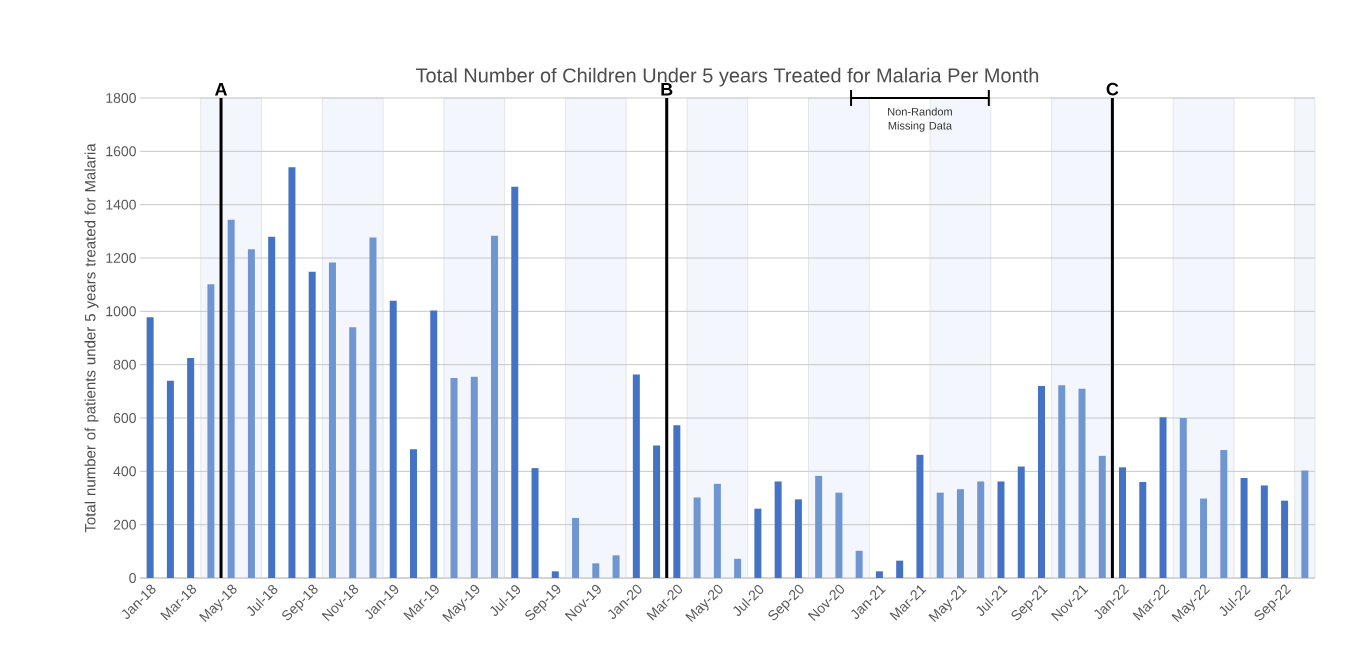  Describe the element at coordinates (121, 258) in the screenshot. I see `y-tick-label: 1200` at that location.